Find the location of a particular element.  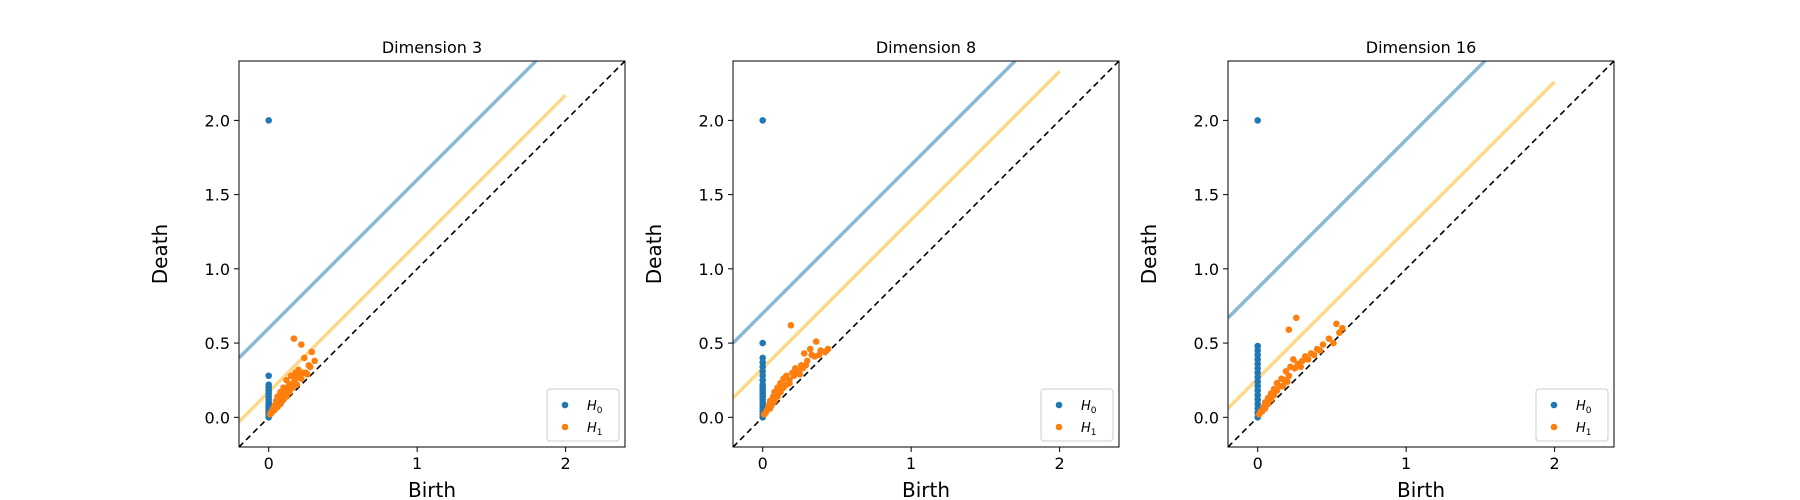

panel-title: Dimension 3 is located at coordinates (432, 47).